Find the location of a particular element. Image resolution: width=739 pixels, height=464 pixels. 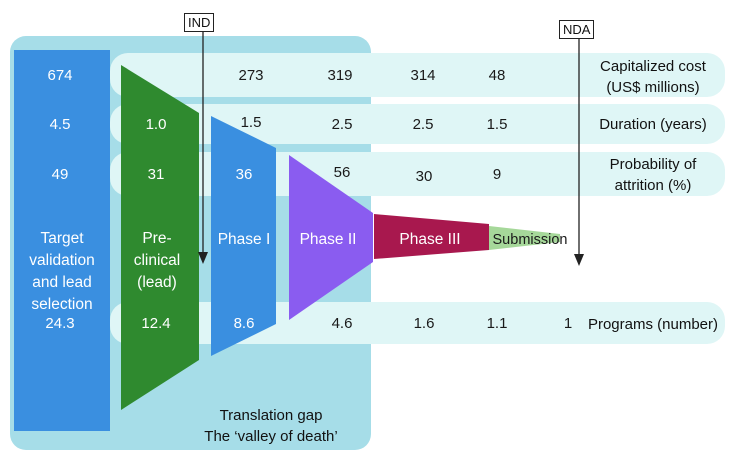

phase1-stage-label: Phase I is located at coordinates (244, 239).